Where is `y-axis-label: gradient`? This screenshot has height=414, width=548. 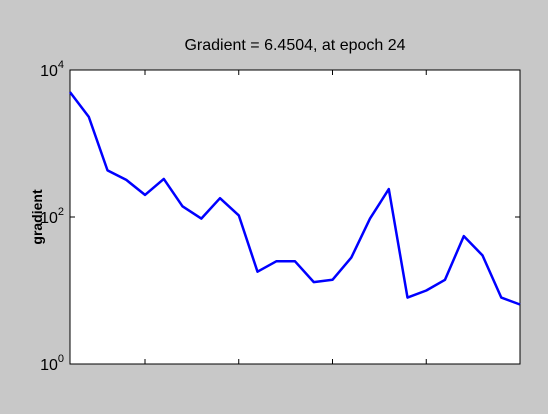 y-axis-label: gradient is located at coordinates (37, 217).